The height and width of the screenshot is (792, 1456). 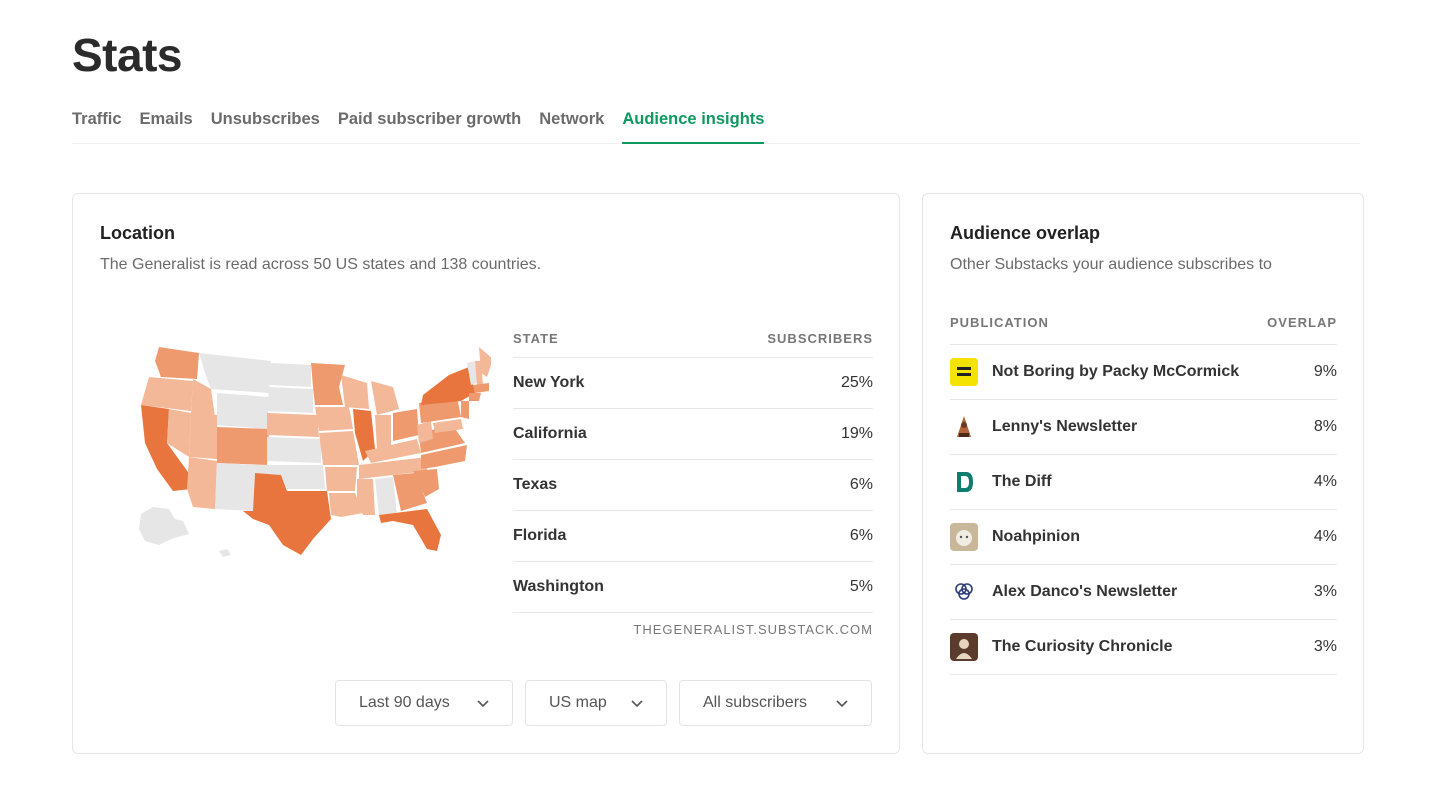 What do you see at coordinates (334, 419) in the screenshot?
I see `map-state-iowa` at bounding box center [334, 419].